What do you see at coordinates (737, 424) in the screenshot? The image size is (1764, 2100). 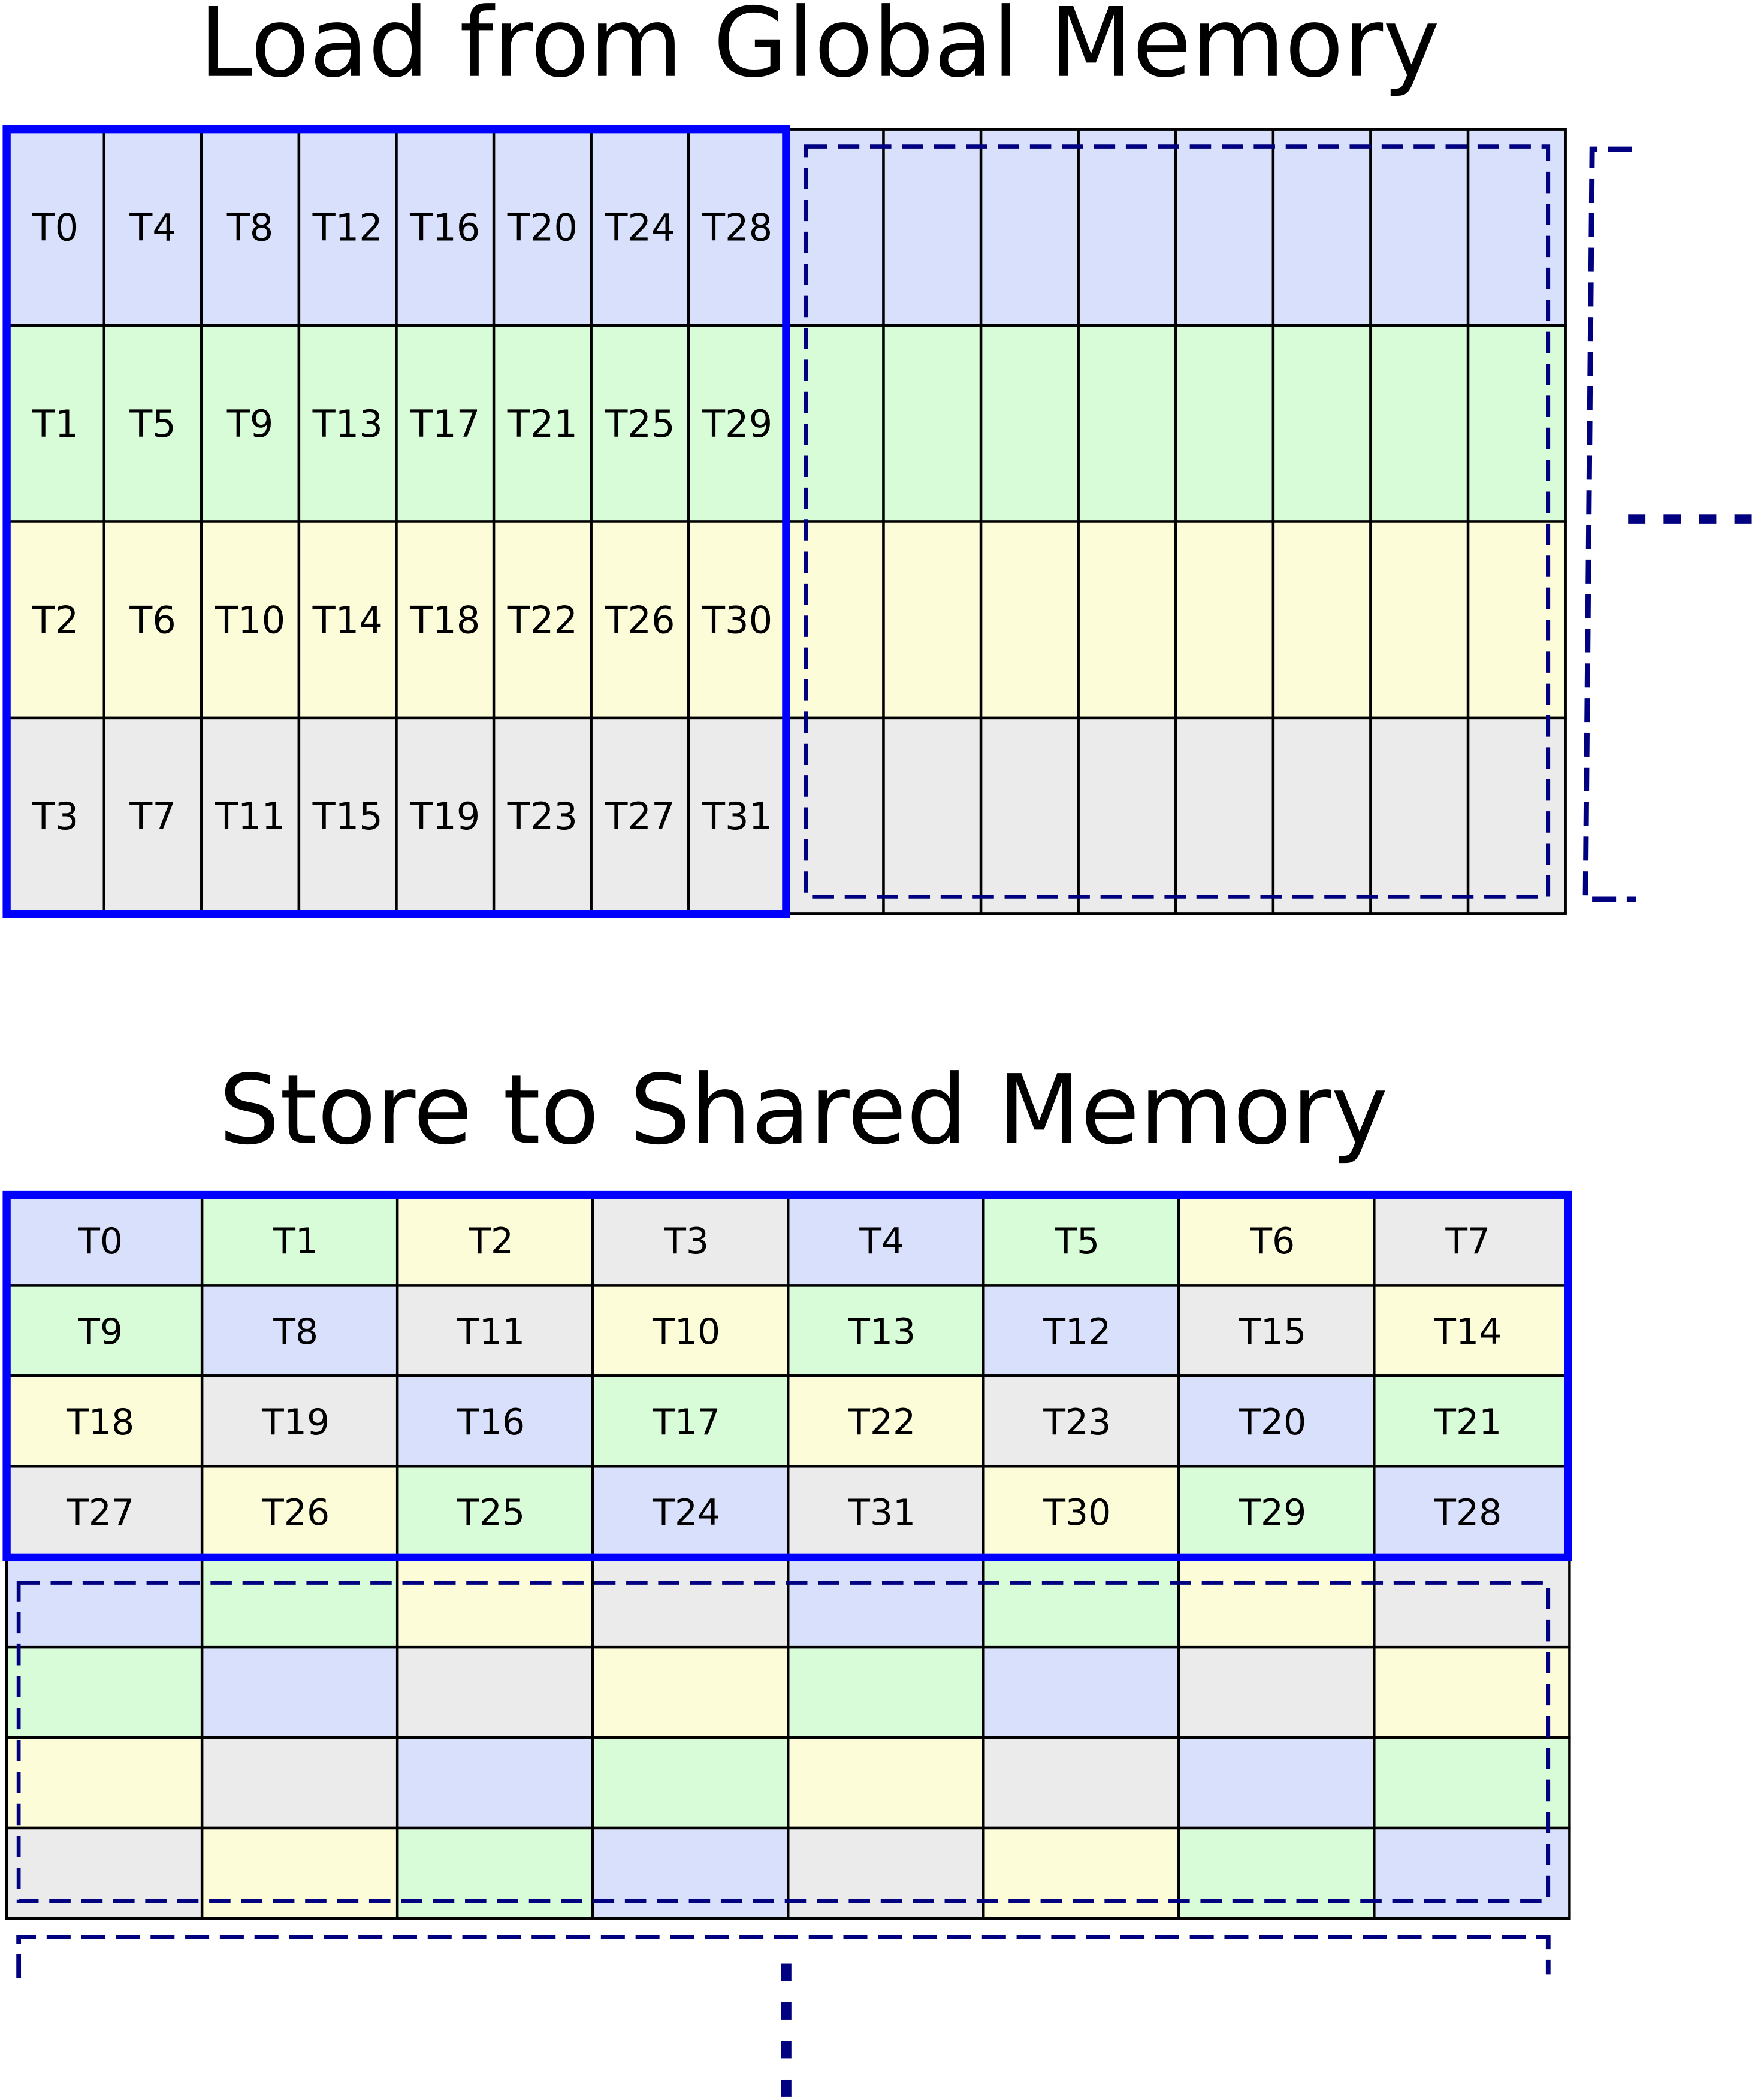 I see `thread-label: T29` at bounding box center [737, 424].